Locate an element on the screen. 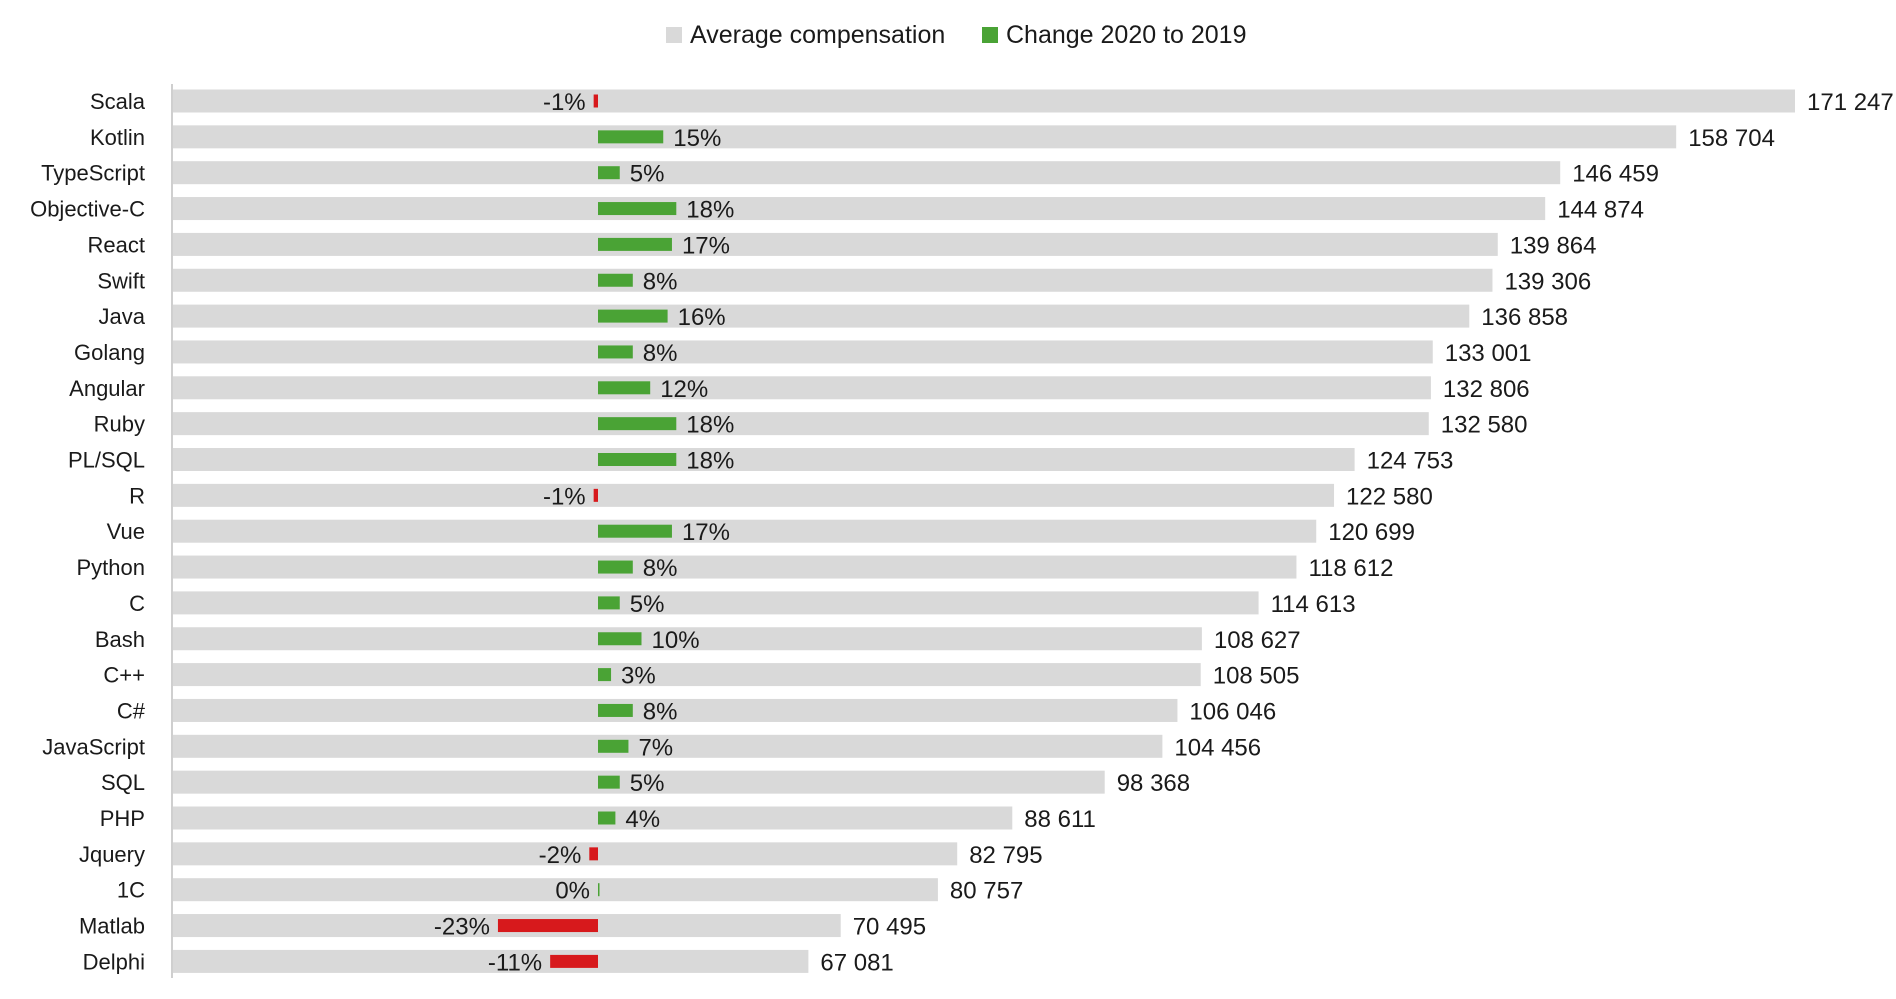 This screenshot has height=999, width=1896. average-compensation-bar-javascript is located at coordinates (668, 746).